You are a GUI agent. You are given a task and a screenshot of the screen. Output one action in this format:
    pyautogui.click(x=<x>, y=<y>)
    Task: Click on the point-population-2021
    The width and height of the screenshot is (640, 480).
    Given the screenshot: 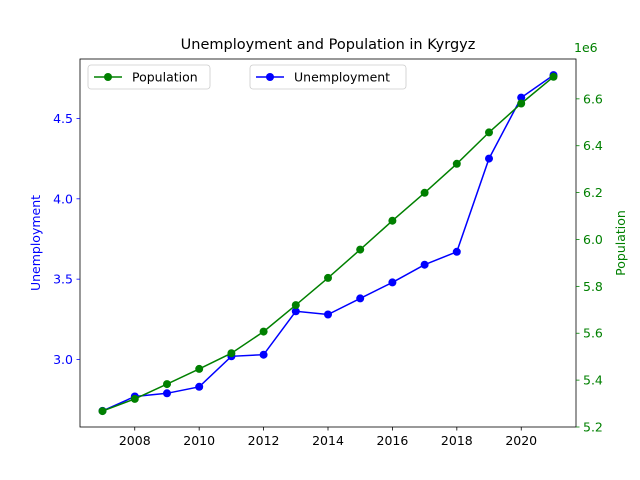 What is the action you would take?
    pyautogui.click(x=553, y=76)
    